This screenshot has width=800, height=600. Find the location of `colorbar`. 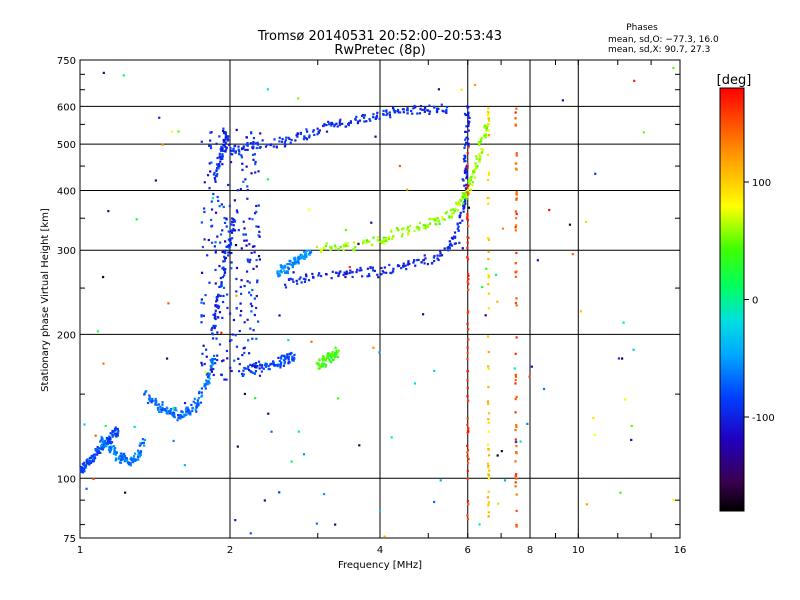

colorbar is located at coordinates (732, 299).